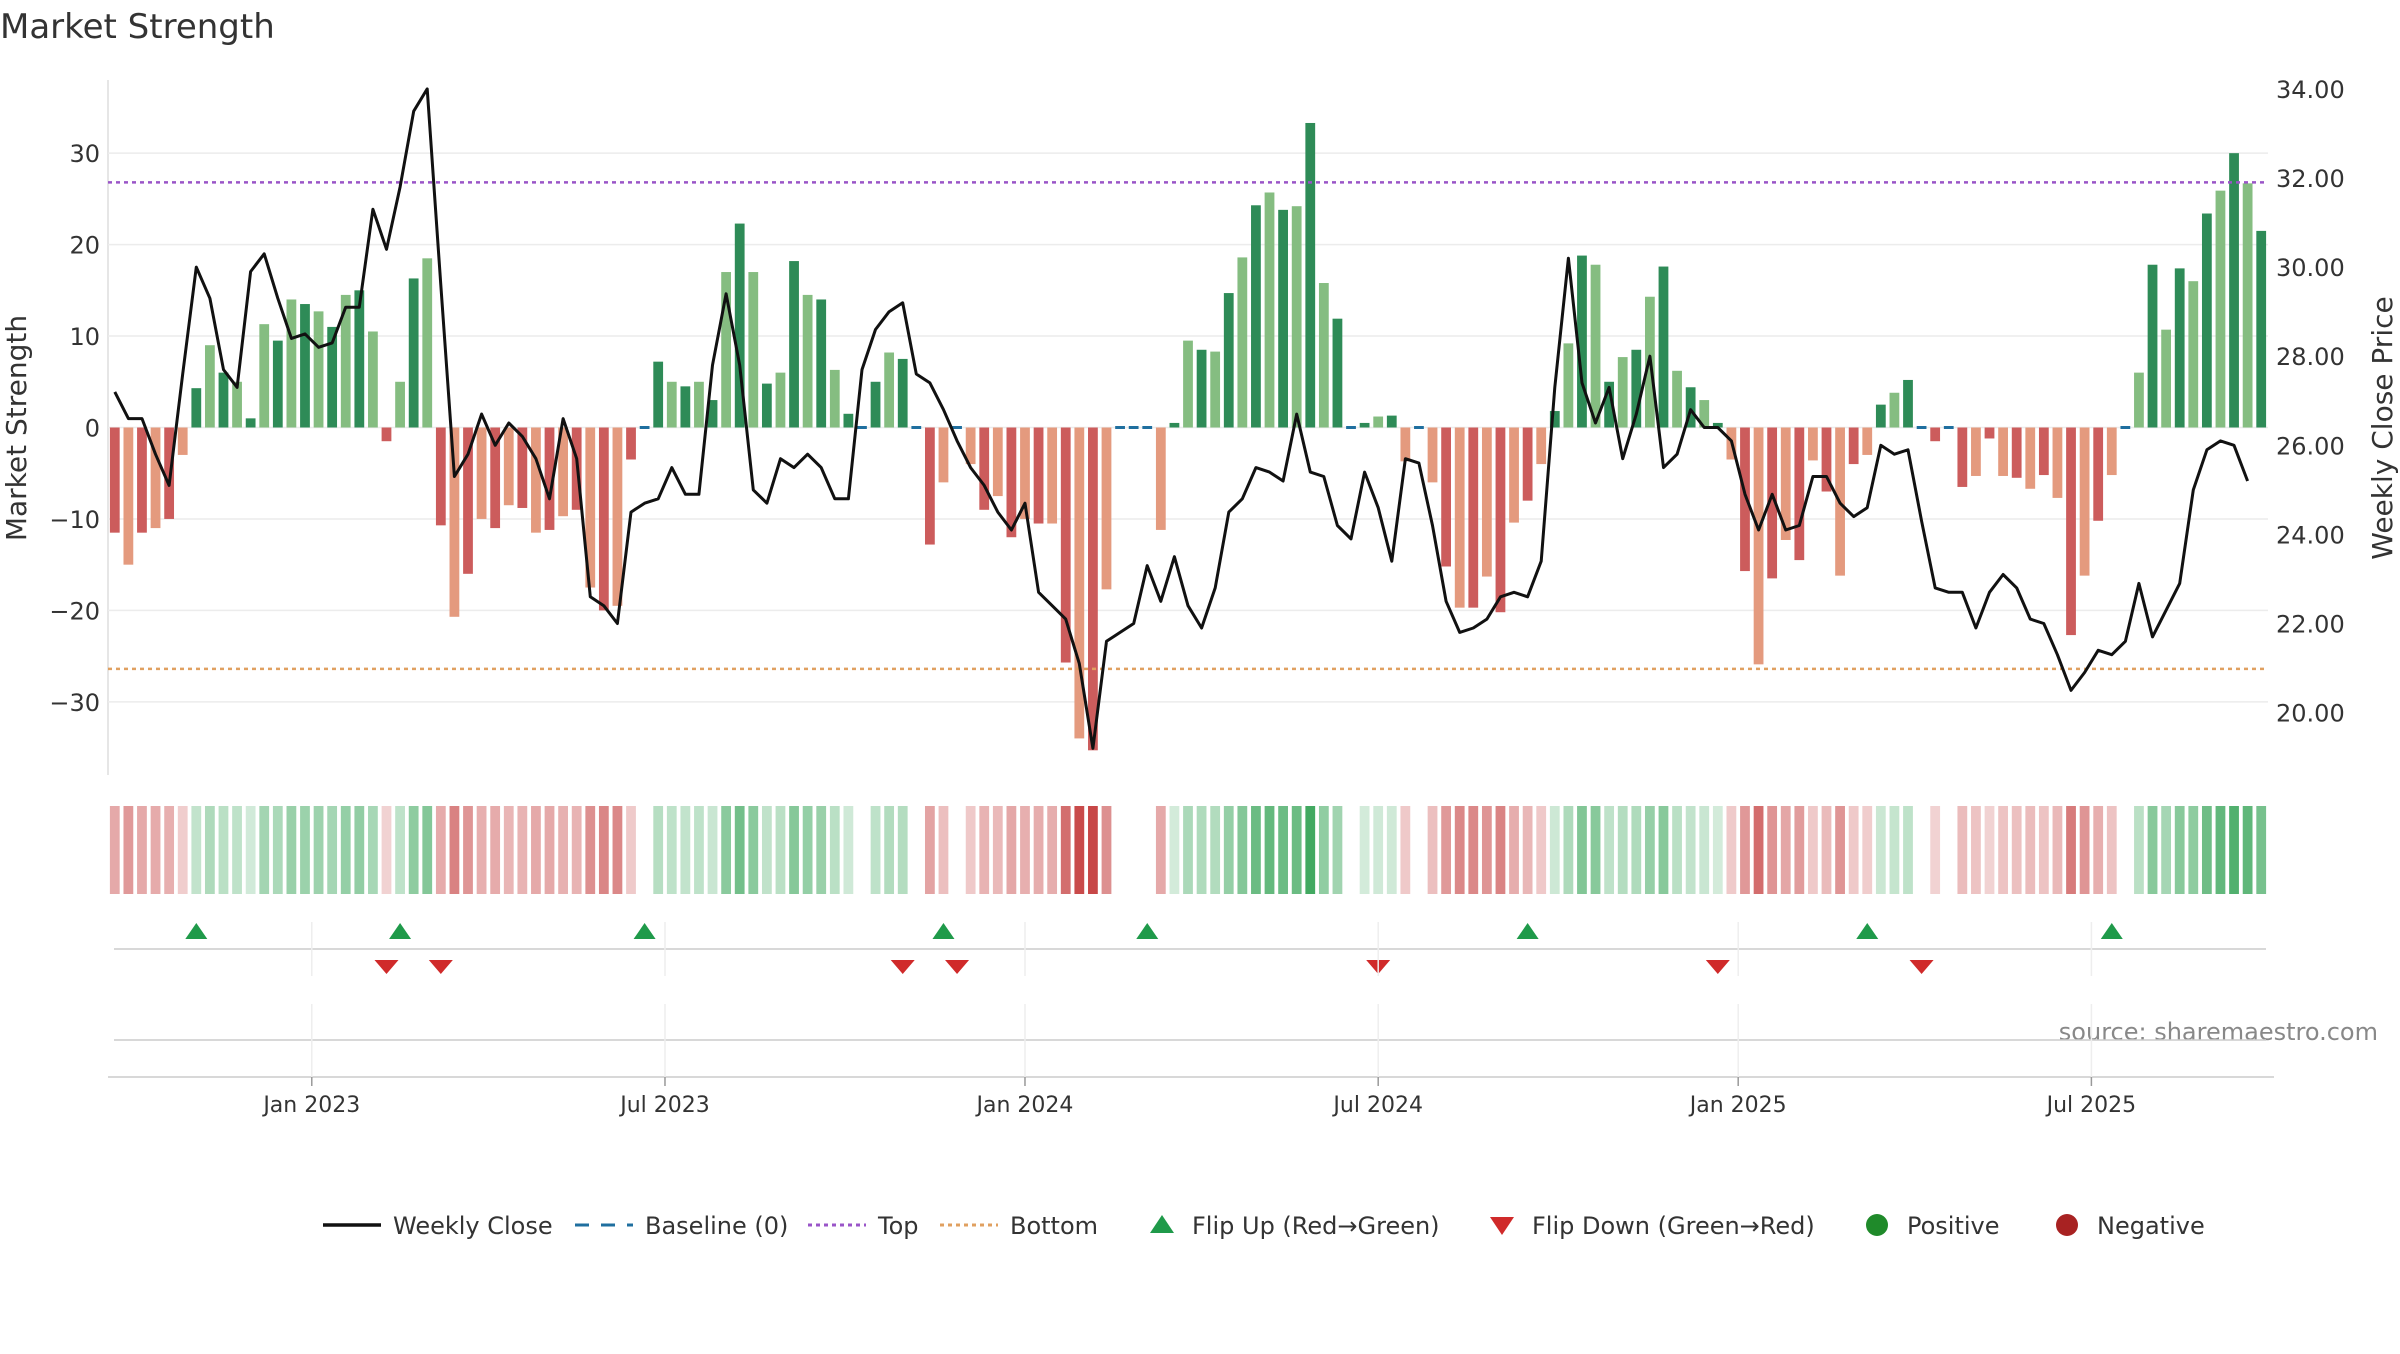 Image resolution: width=2400 pixels, height=1354 pixels. Describe the element at coordinates (2382, 427) in the screenshot. I see `y2-axis-label: Weekly Close Price` at that location.